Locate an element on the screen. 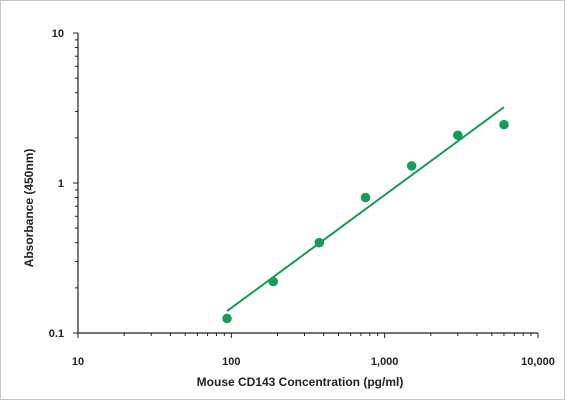  x-tick-labels: 10 100 1,000 10,000 is located at coordinates (313, 362).